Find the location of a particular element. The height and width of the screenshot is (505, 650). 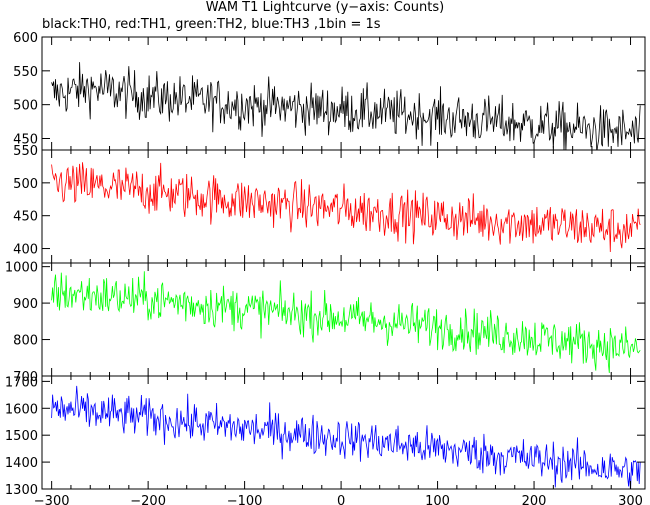

x-tick-label: 0 is located at coordinates (341, 499).